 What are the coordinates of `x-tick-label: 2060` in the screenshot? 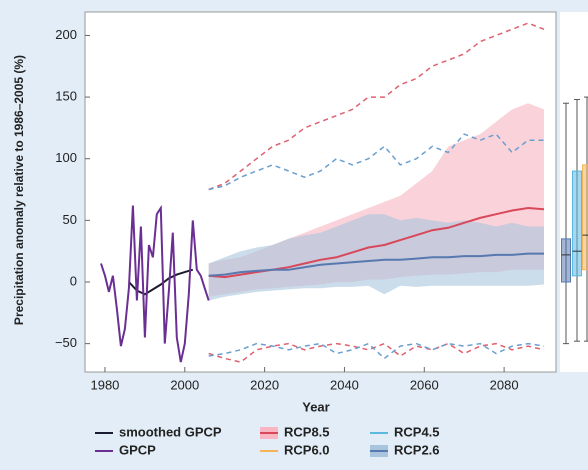 It's located at (424, 384).